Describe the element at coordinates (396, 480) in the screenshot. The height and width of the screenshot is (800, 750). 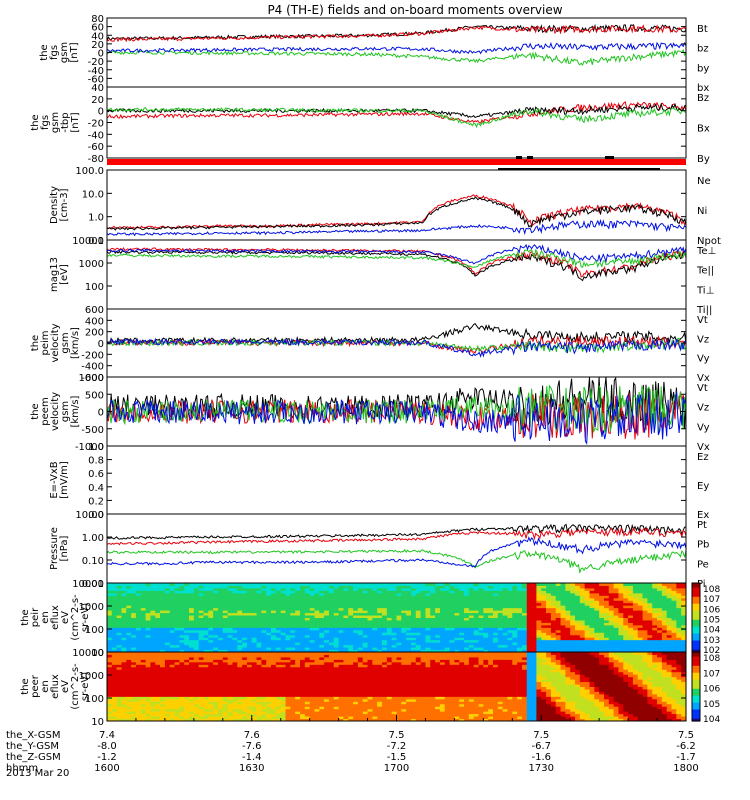
I see `panel-frame` at that location.